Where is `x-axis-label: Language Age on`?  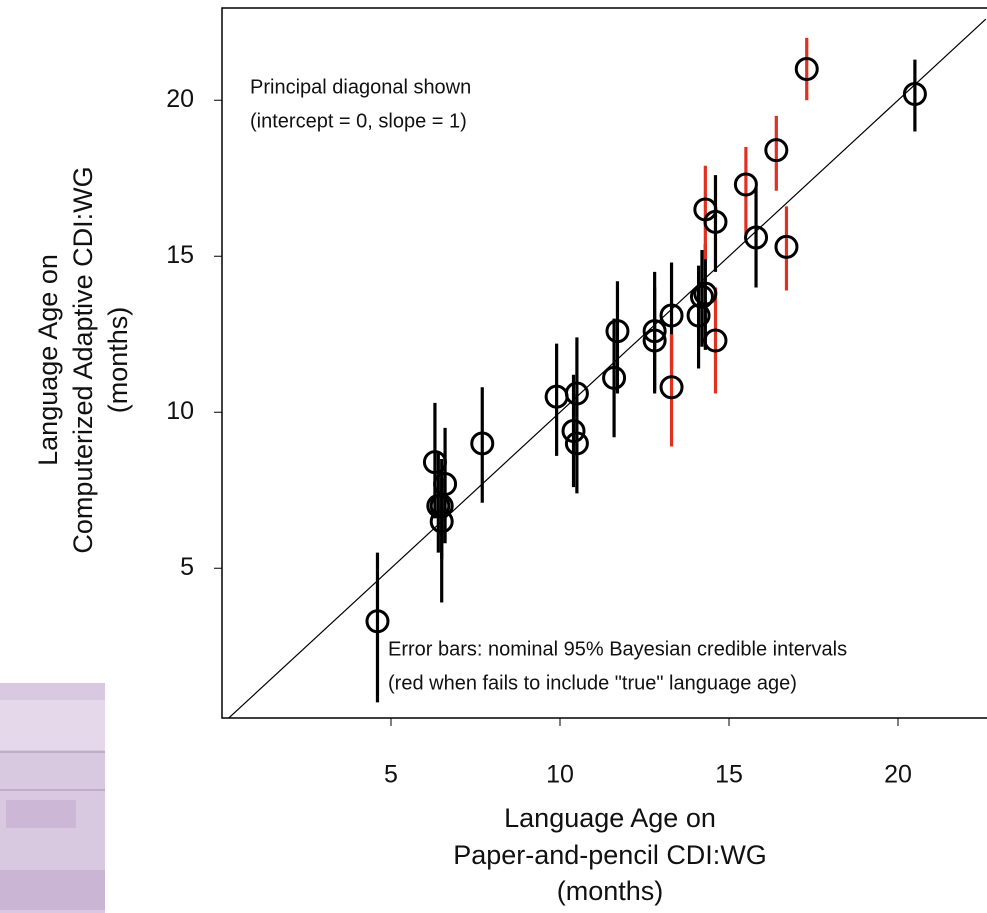
x-axis-label: Language Age on is located at coordinates (610, 818).